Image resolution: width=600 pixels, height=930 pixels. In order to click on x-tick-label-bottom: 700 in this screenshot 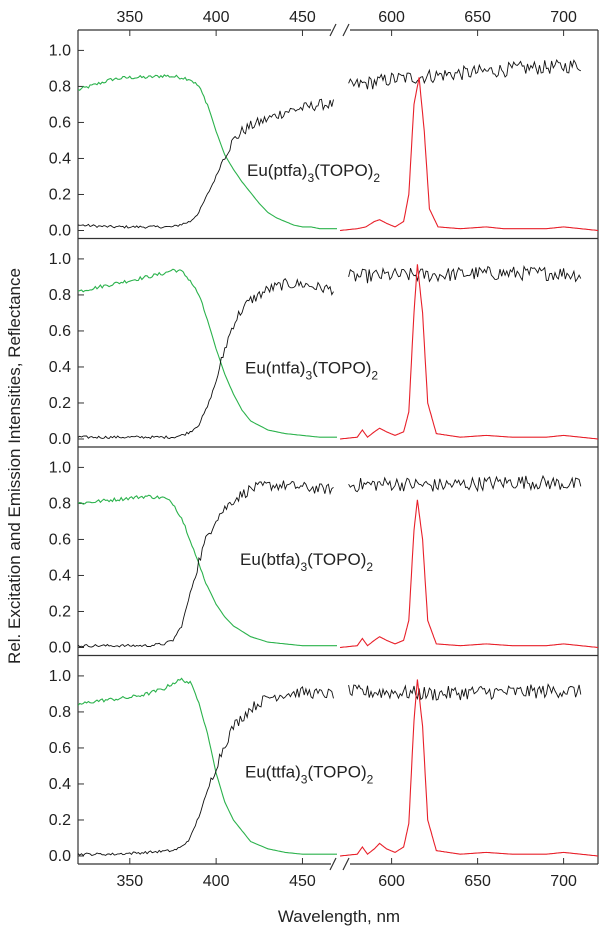, I will do `click(563, 881)`.